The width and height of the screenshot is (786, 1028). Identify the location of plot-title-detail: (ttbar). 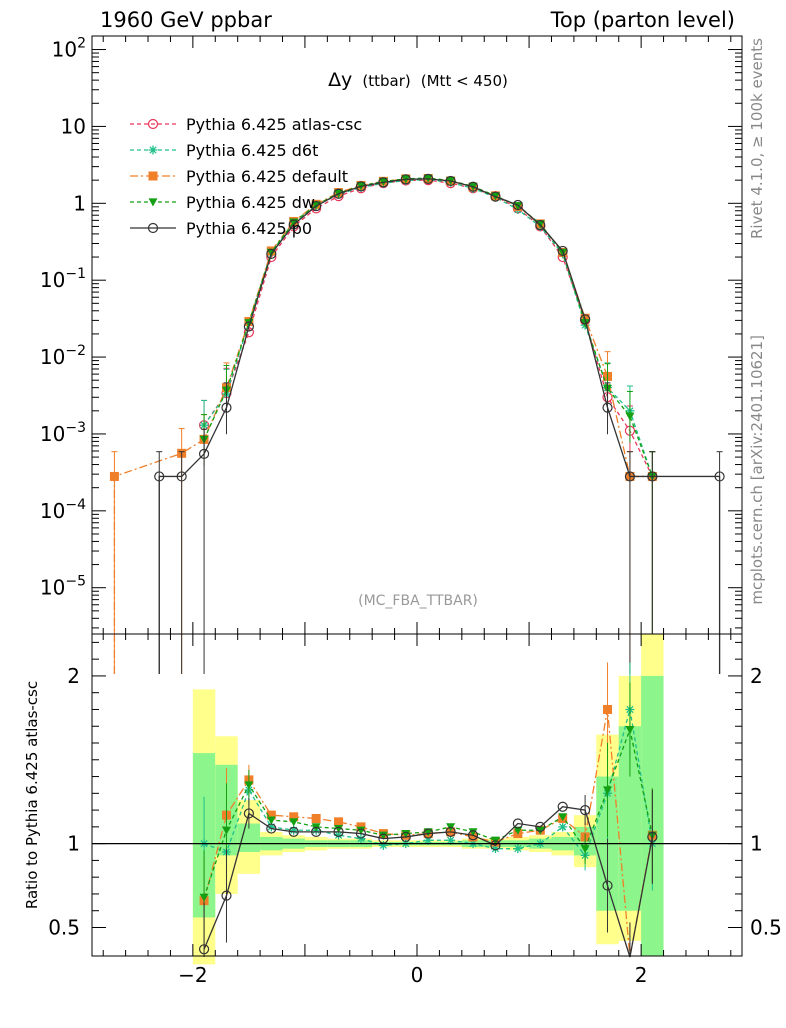
(386, 81).